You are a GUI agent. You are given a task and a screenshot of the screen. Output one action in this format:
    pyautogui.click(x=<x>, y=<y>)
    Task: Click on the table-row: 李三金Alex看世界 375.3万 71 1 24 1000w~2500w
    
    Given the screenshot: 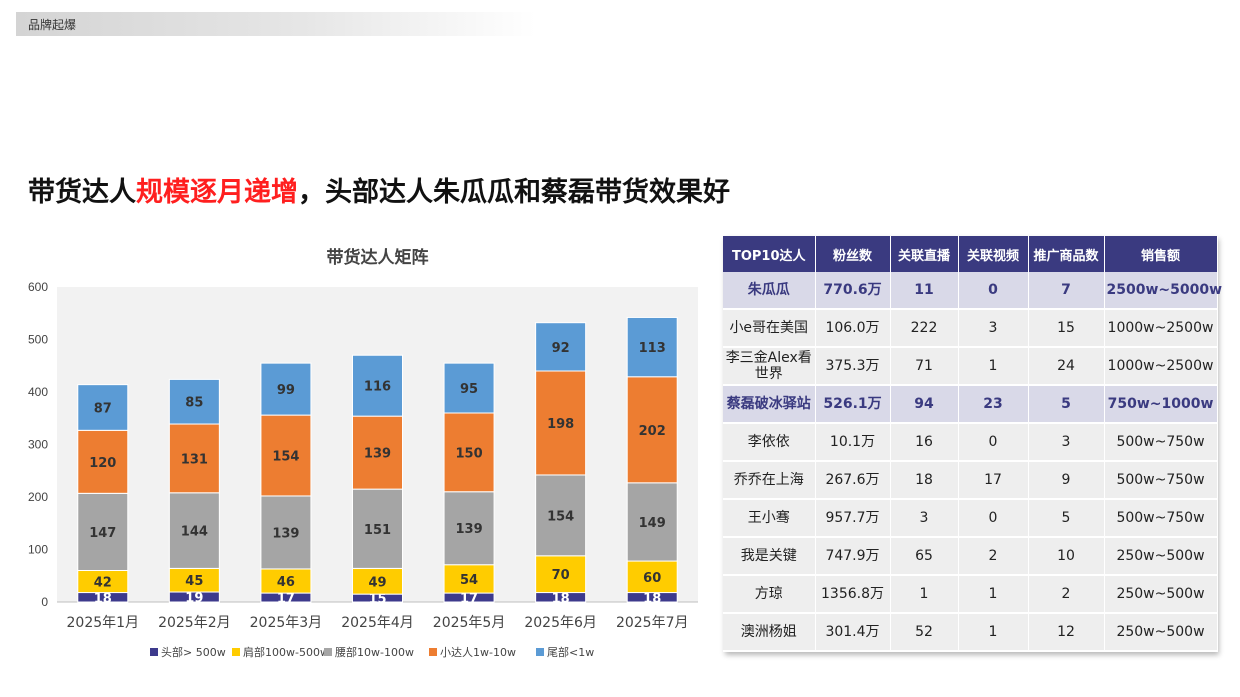 What is the action you would take?
    pyautogui.click(x=970, y=366)
    